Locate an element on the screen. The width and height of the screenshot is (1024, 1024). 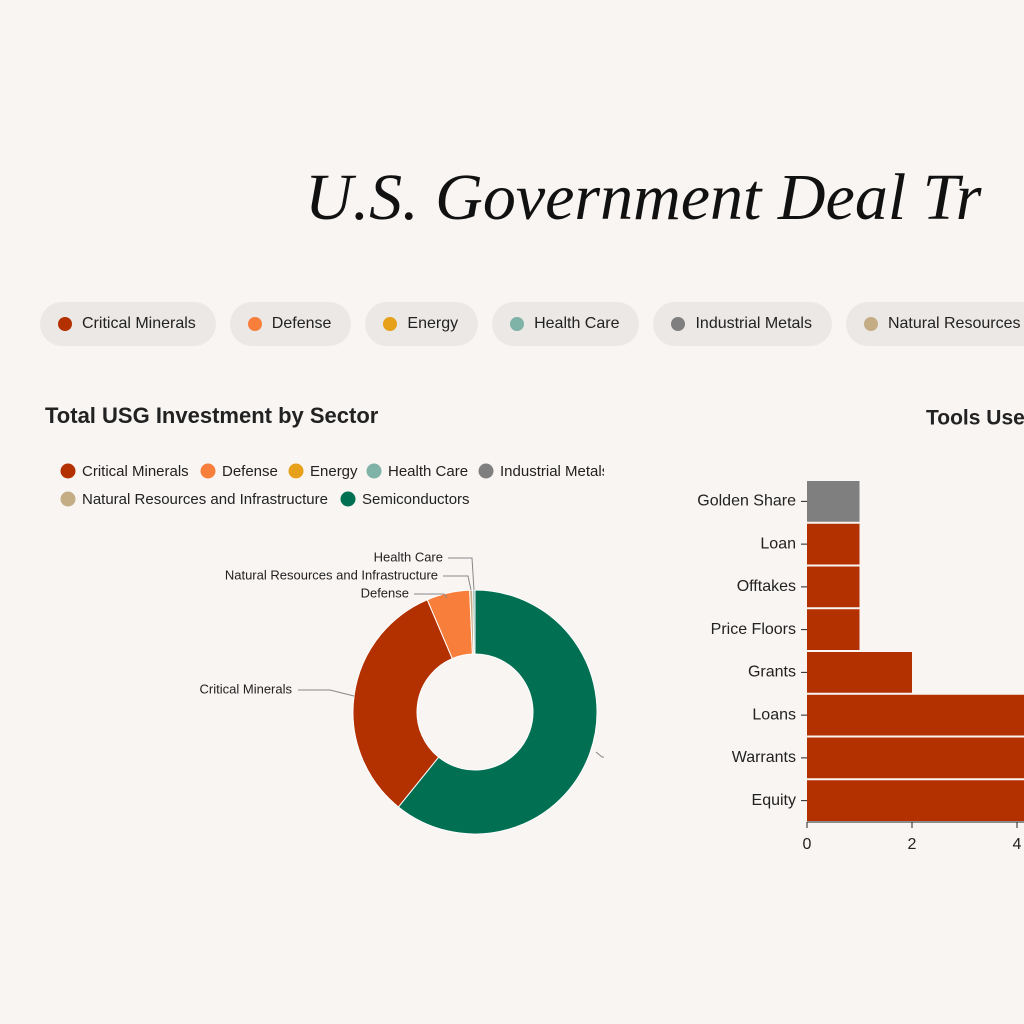
legend-label: Industrial Metals is located at coordinates (554, 471).